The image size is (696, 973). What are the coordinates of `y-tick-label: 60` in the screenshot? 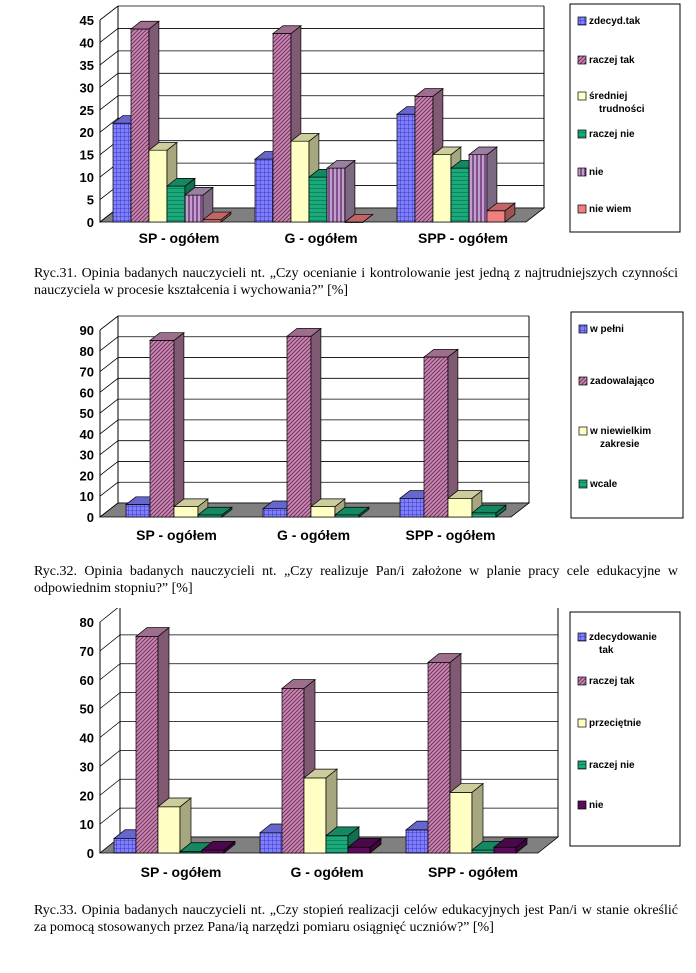 It's located at (87, 392).